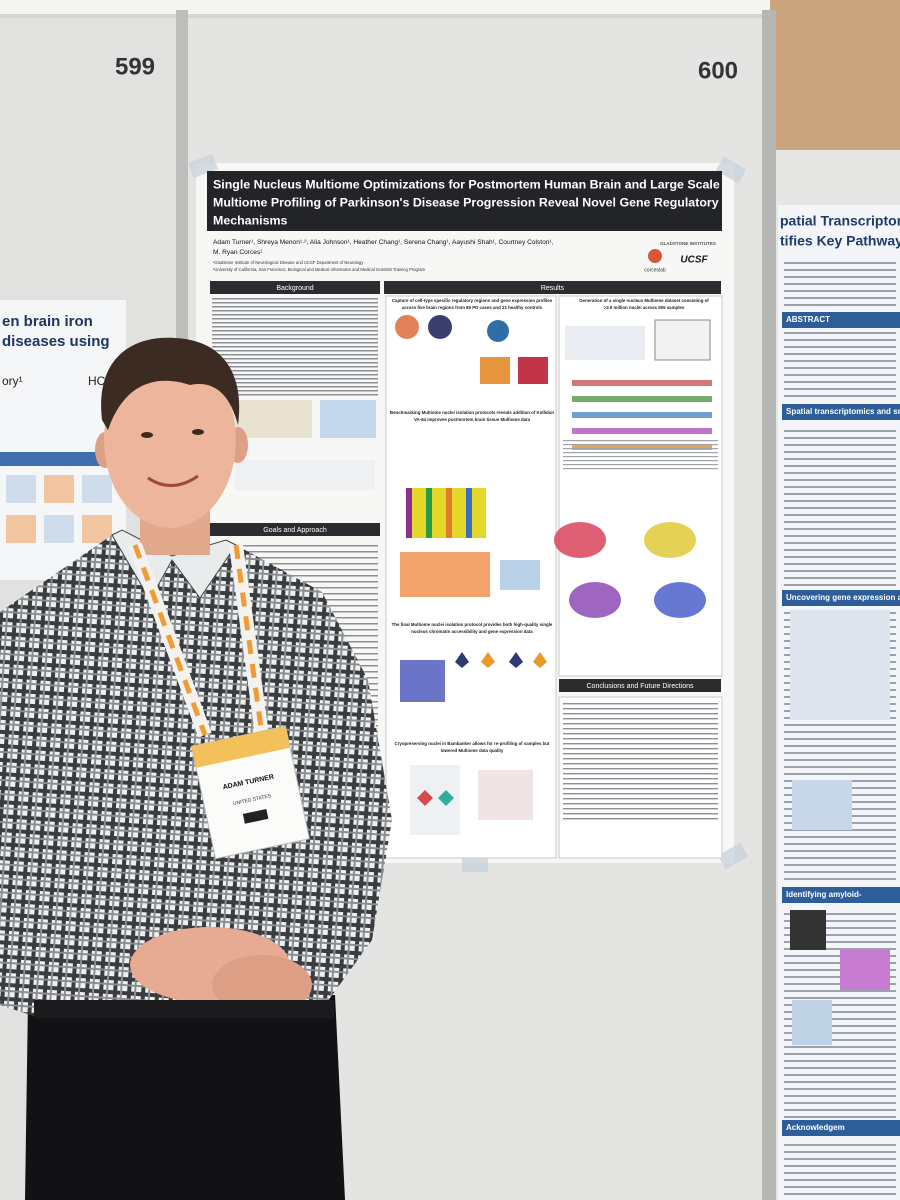 This screenshot has height=1200, width=900. I want to click on eye, so click(198, 432).